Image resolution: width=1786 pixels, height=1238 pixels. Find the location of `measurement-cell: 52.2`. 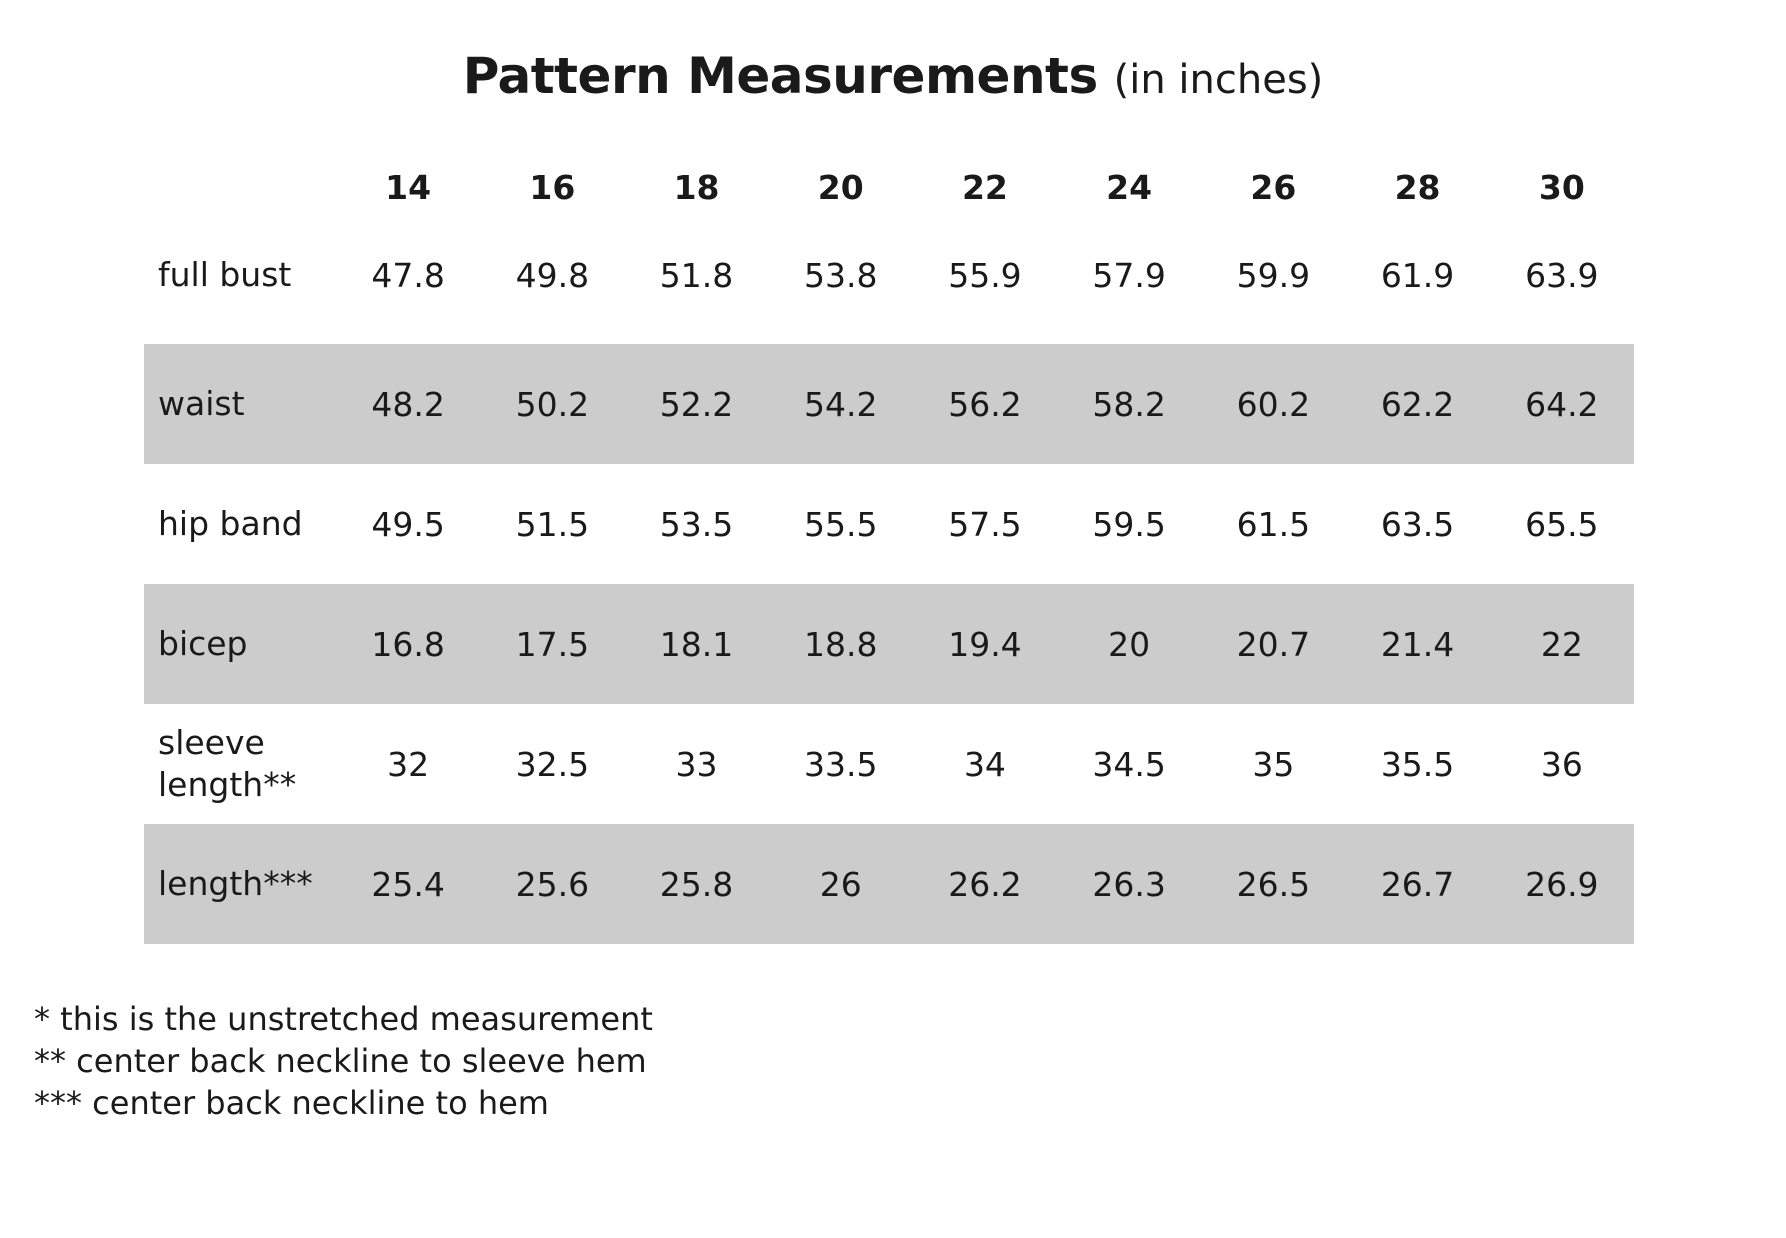

measurement-cell: 52.2 is located at coordinates (696, 404).